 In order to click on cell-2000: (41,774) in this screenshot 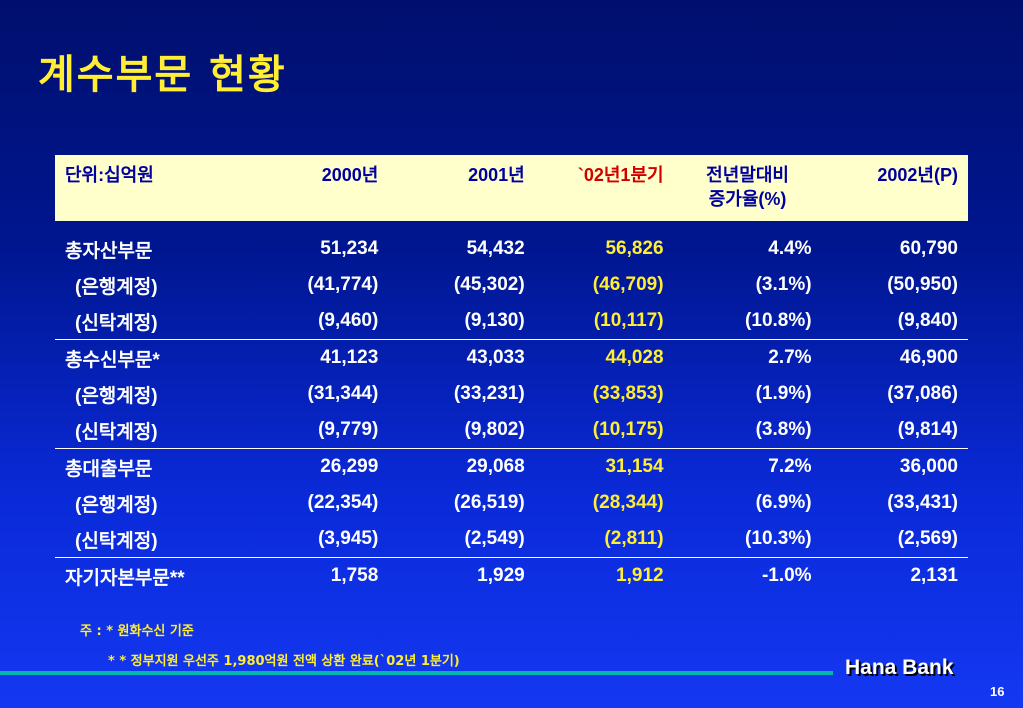, I will do `click(343, 284)`.